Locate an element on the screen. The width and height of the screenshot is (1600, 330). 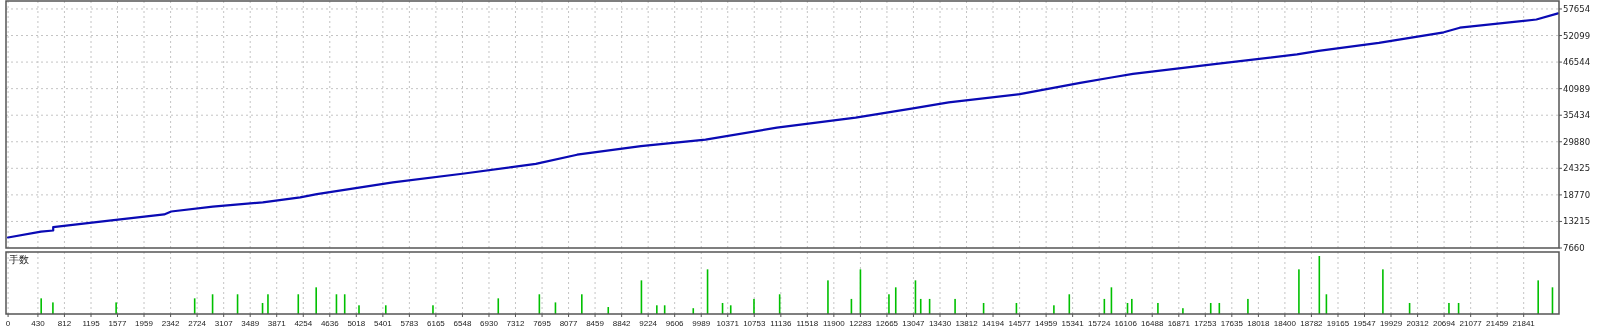
x-tick-label: 16871 is located at coordinates (1179, 323).